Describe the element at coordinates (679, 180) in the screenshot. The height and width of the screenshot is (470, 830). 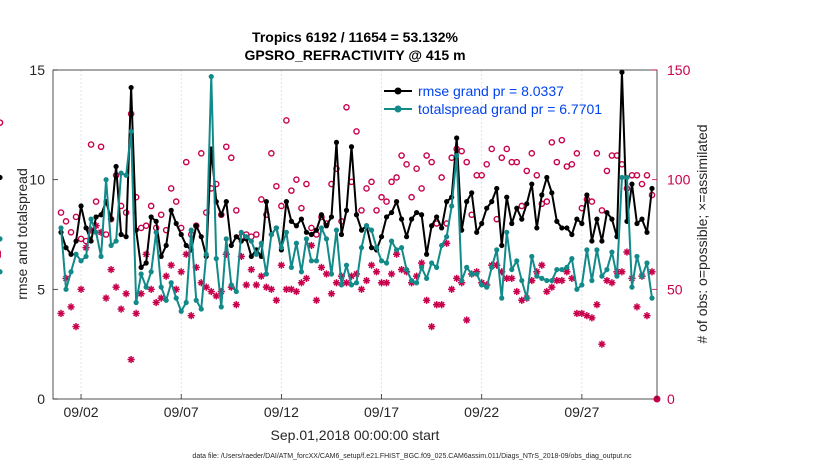
I see `y-right-tick-label: 100` at that location.